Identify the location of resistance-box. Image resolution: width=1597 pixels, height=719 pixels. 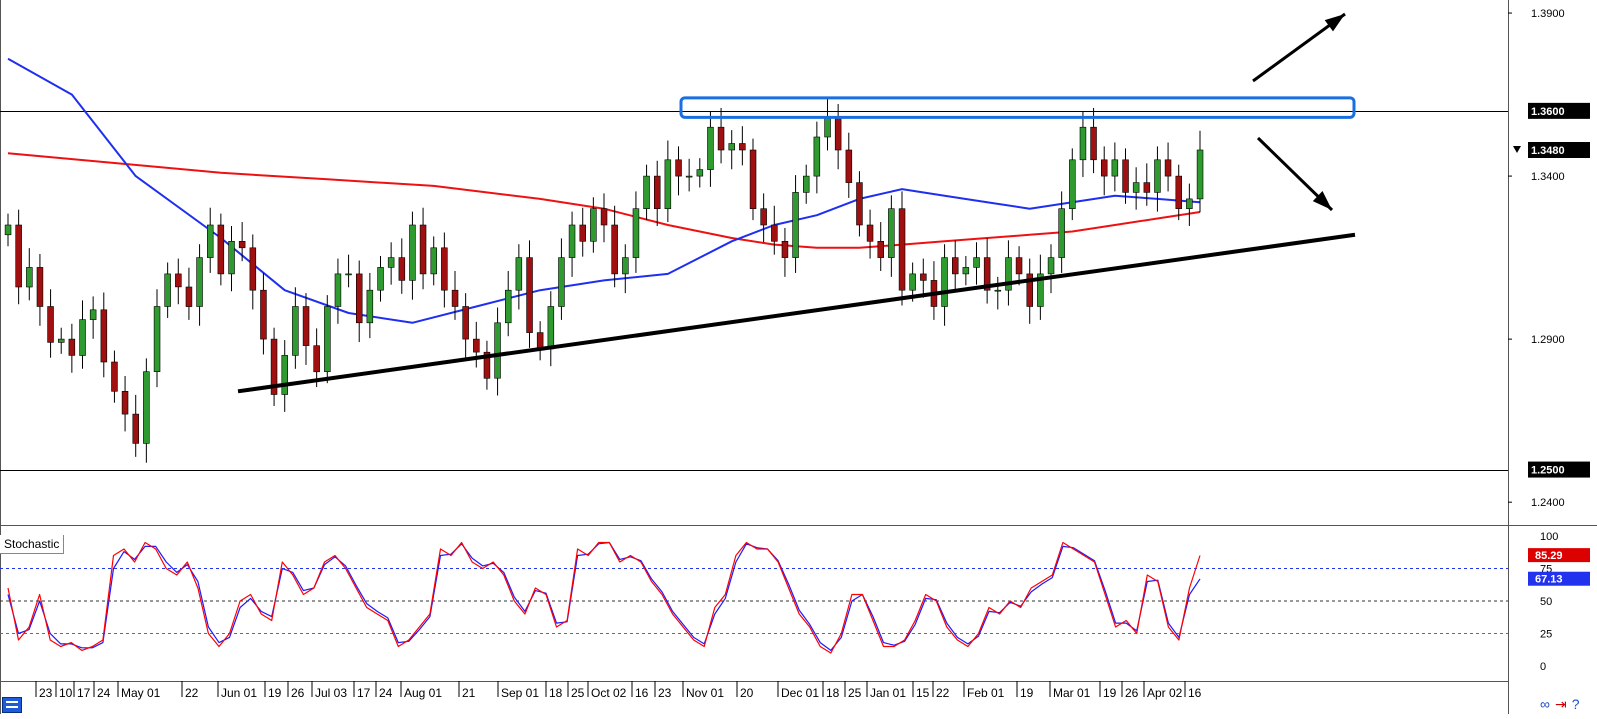
(1017, 107).